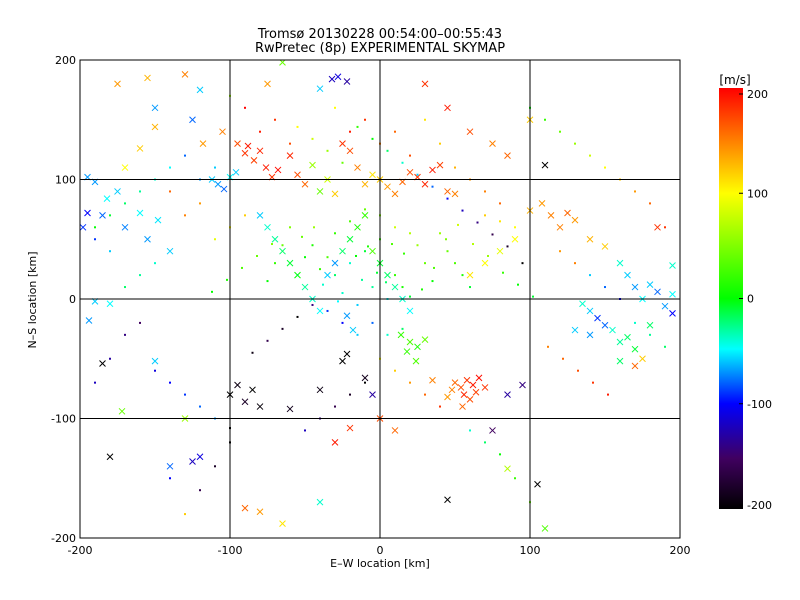 This screenshot has height=600, width=800. I want to click on chart-title: Tromsø 20130228 00:54:00–00:55:43, so click(379, 34).